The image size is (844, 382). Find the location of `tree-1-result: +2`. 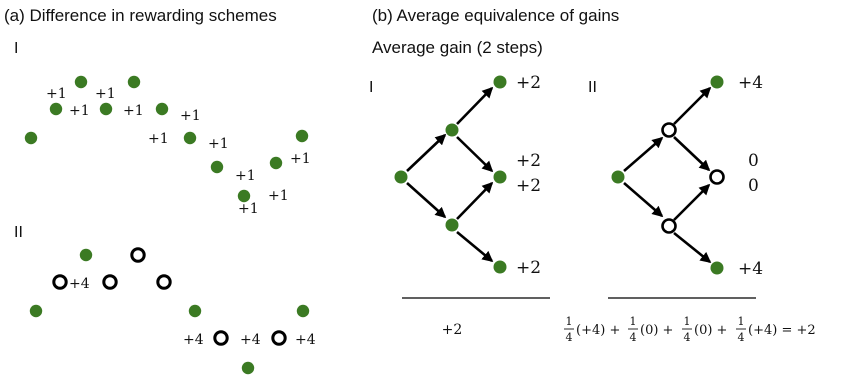

tree-1-result: +2 is located at coordinates (452, 330).